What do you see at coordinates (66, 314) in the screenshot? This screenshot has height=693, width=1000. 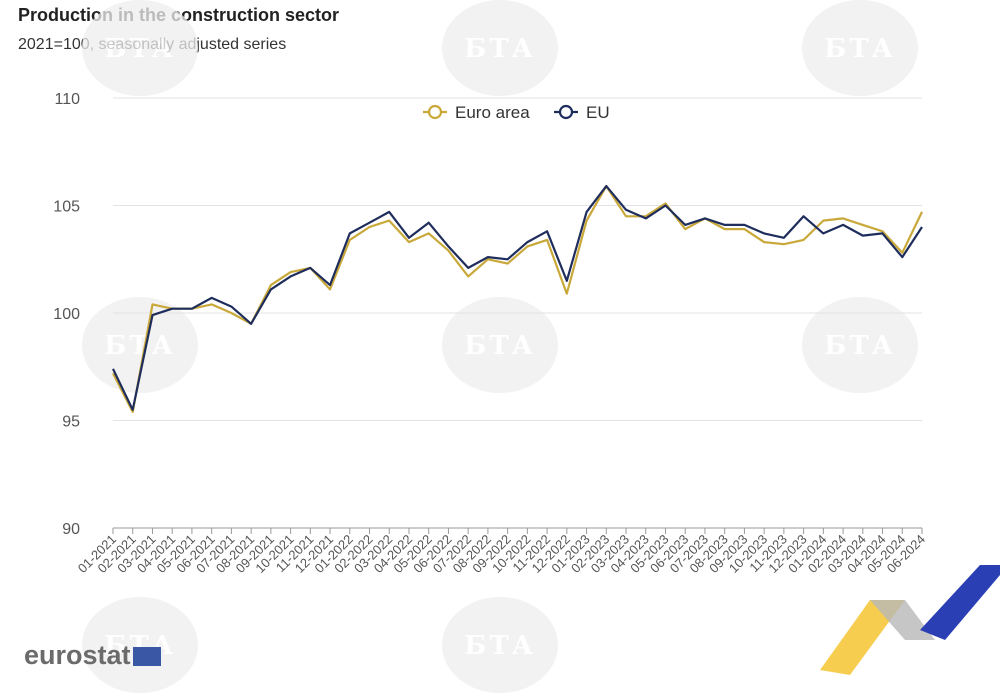 I see `y-tick-label: 100` at bounding box center [66, 314].